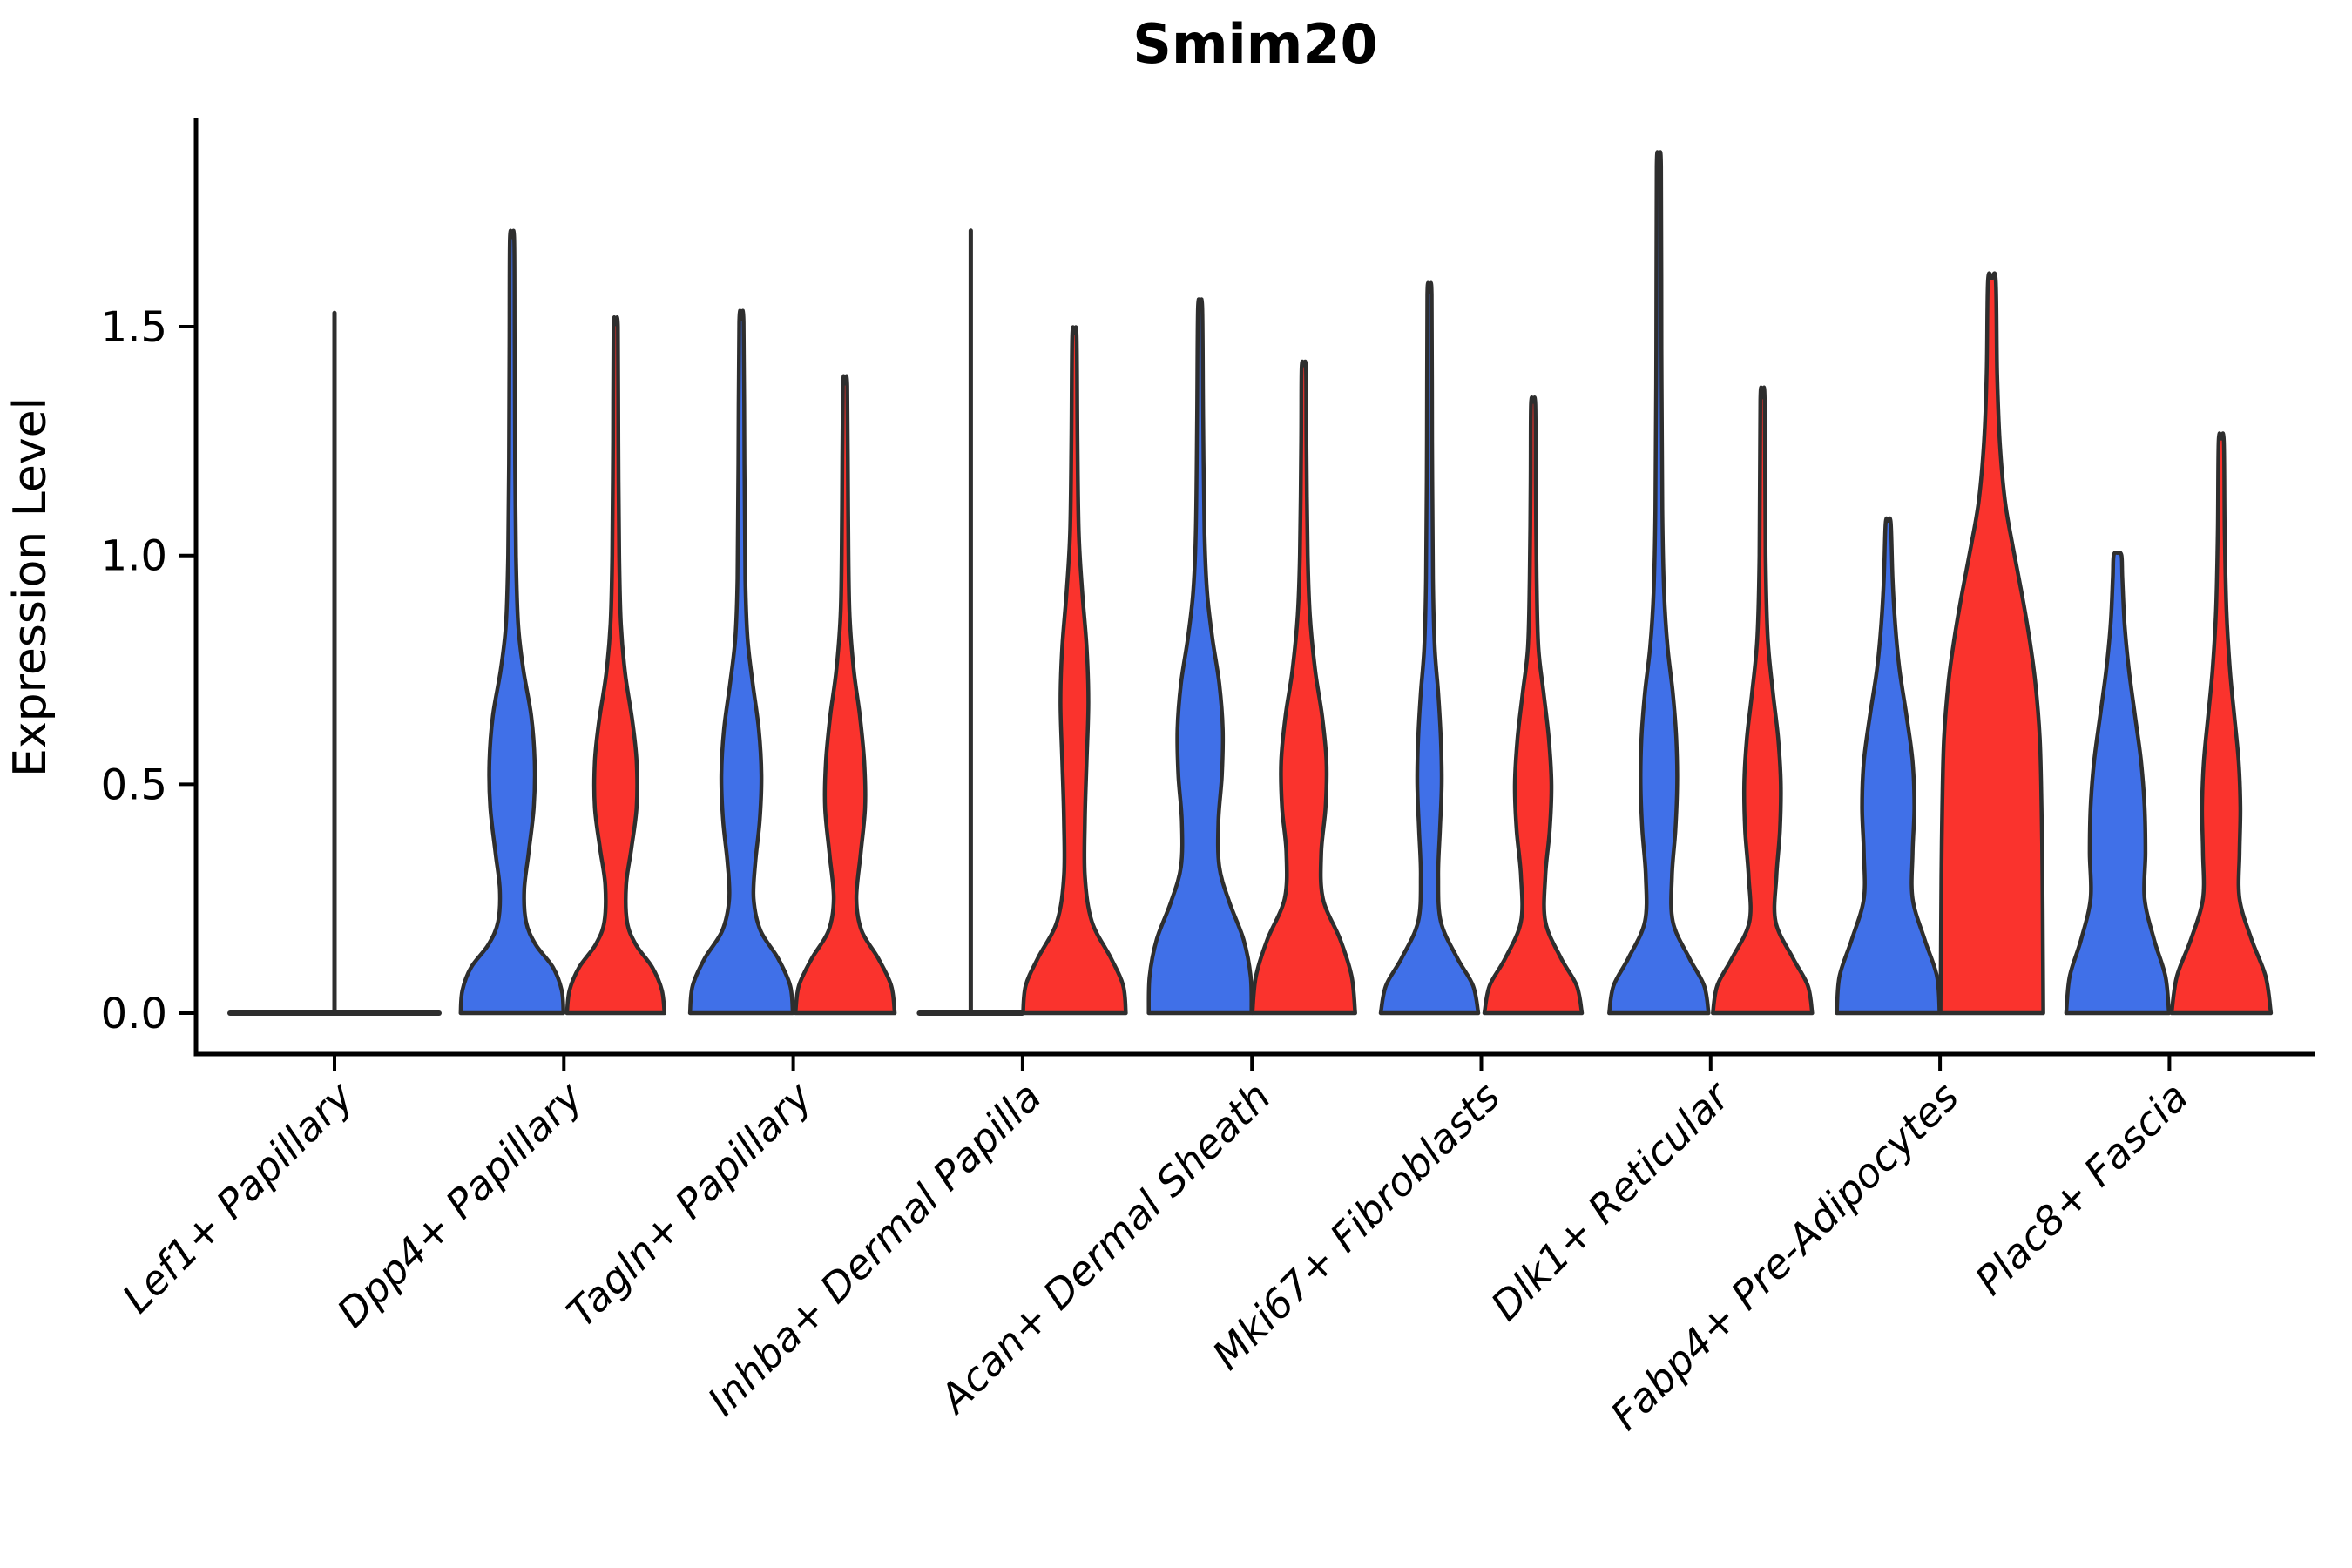 The height and width of the screenshot is (1568, 2352). I want to click on x-category-label-lef1-papillary: Lef1+ Papillary, so click(238, 1196).